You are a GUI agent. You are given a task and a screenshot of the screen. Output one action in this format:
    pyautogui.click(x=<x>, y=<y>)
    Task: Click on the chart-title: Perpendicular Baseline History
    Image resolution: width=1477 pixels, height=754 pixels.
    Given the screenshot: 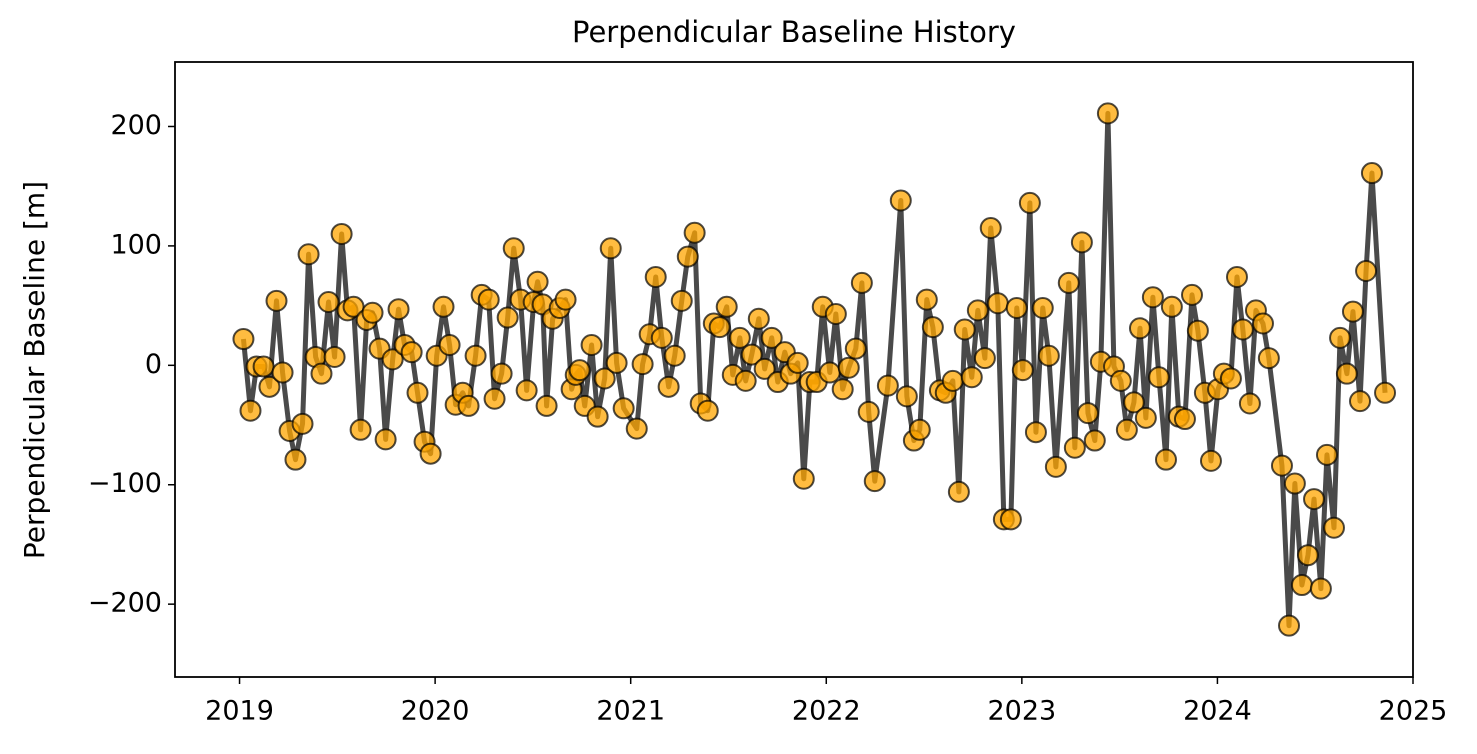 What is the action you would take?
    pyautogui.click(x=794, y=32)
    